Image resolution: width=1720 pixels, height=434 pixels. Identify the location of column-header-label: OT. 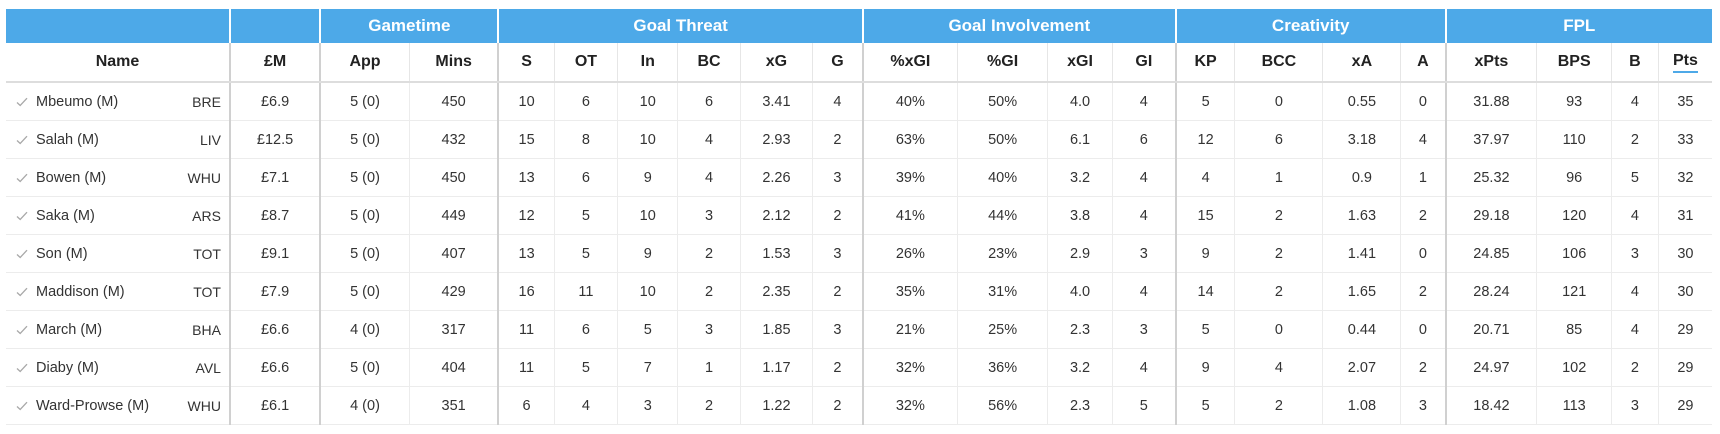
(586, 61).